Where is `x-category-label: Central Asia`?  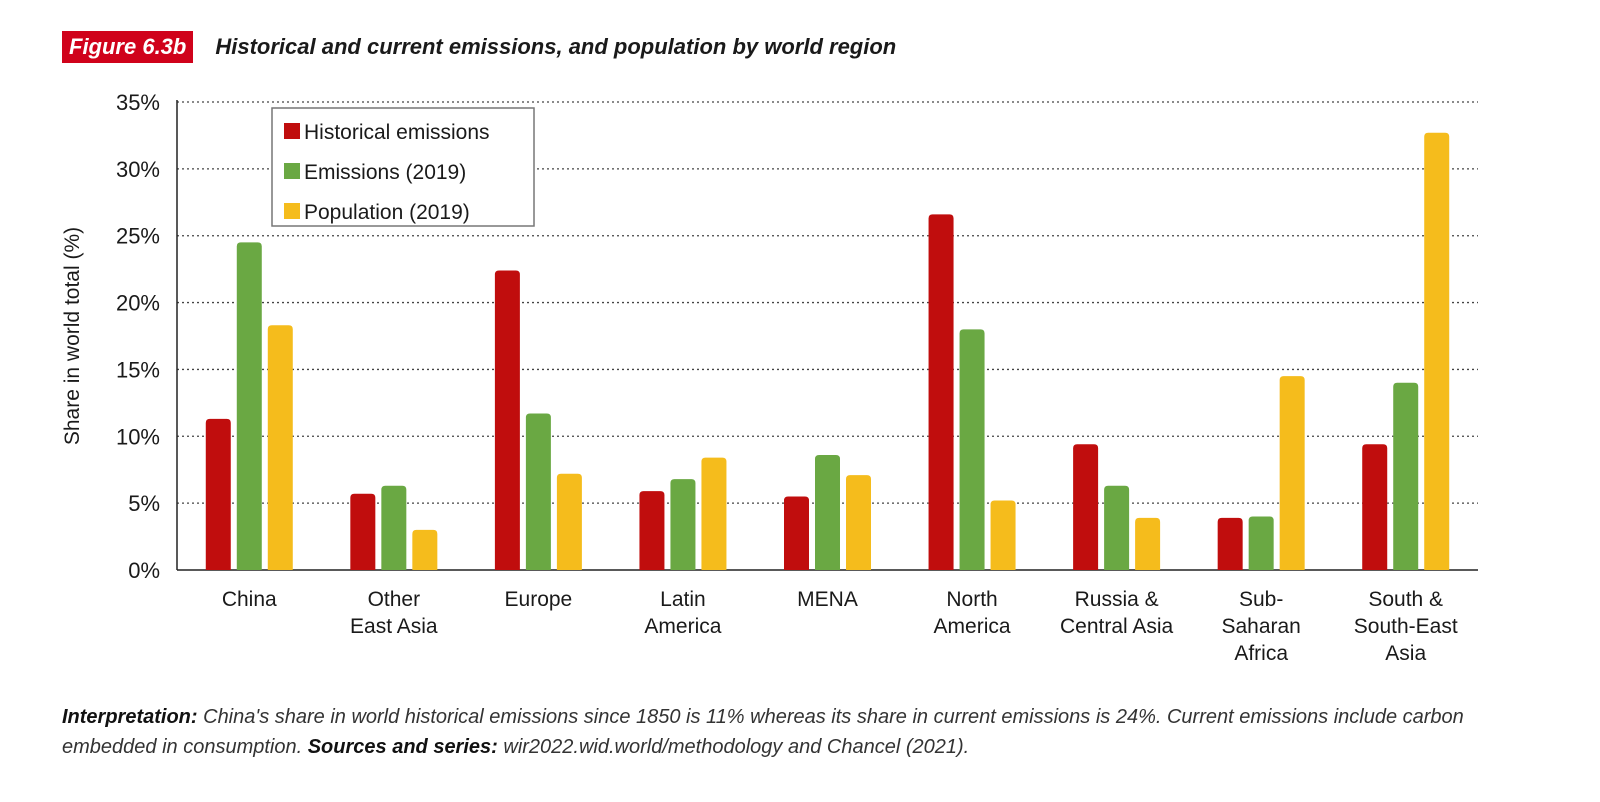 x-category-label: Central Asia is located at coordinates (1117, 626).